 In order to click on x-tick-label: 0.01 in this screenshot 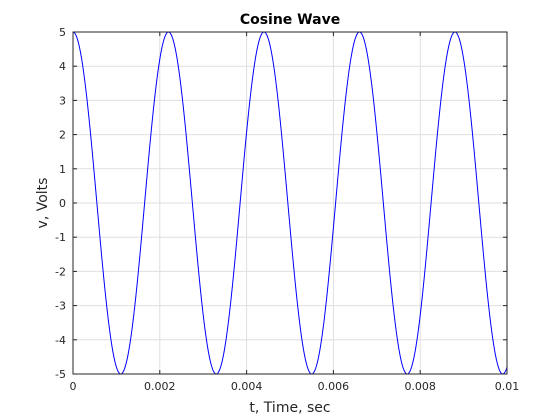, I will do `click(507, 386)`.